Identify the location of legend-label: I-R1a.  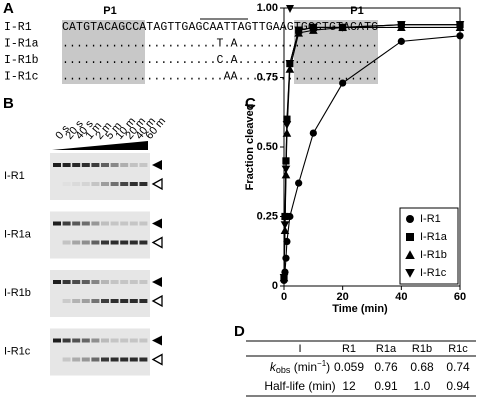
(434, 237).